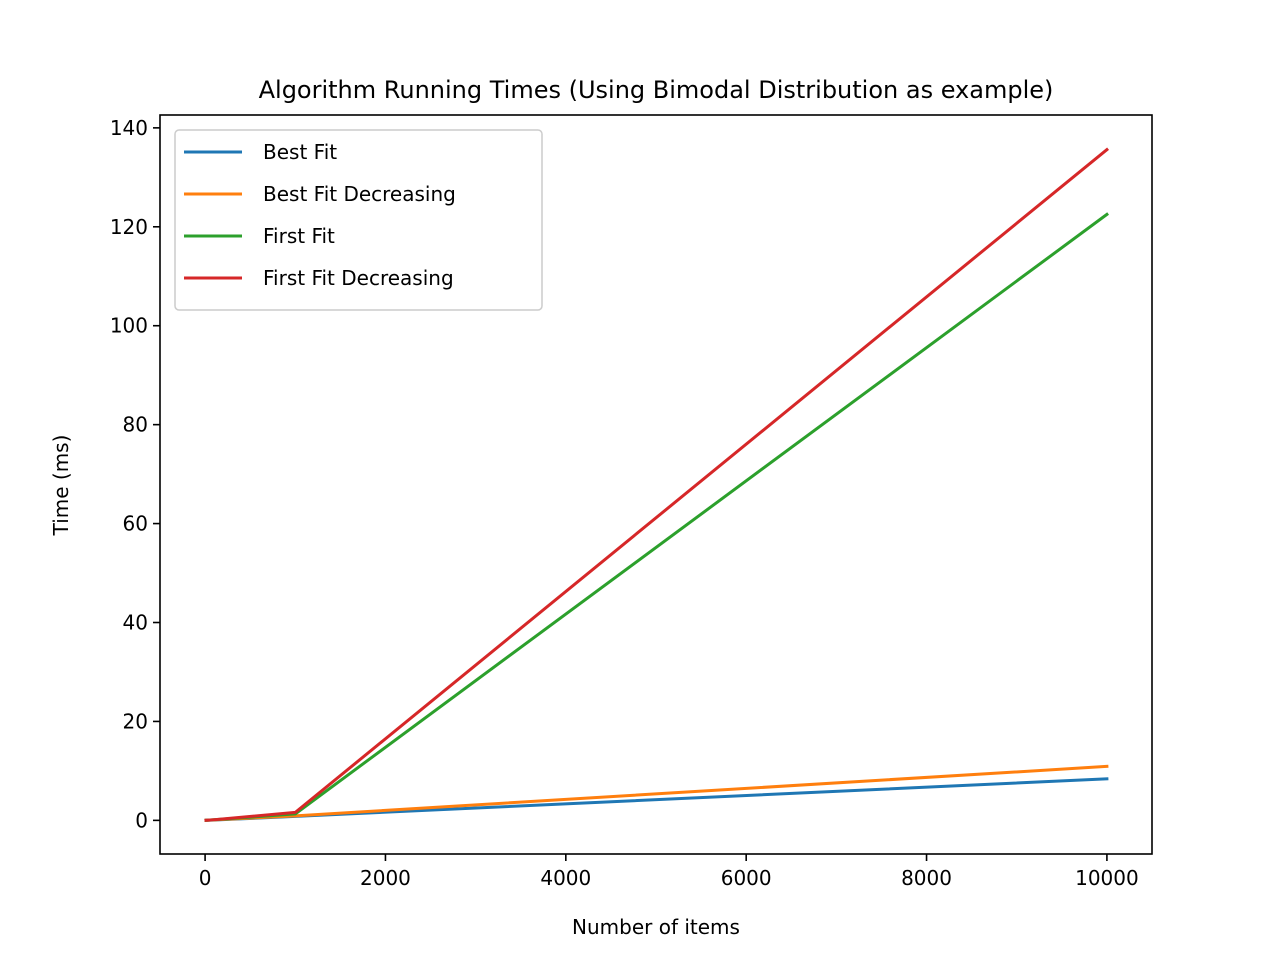  Describe the element at coordinates (926, 878) in the screenshot. I see `x-tick-label: 8000` at that location.